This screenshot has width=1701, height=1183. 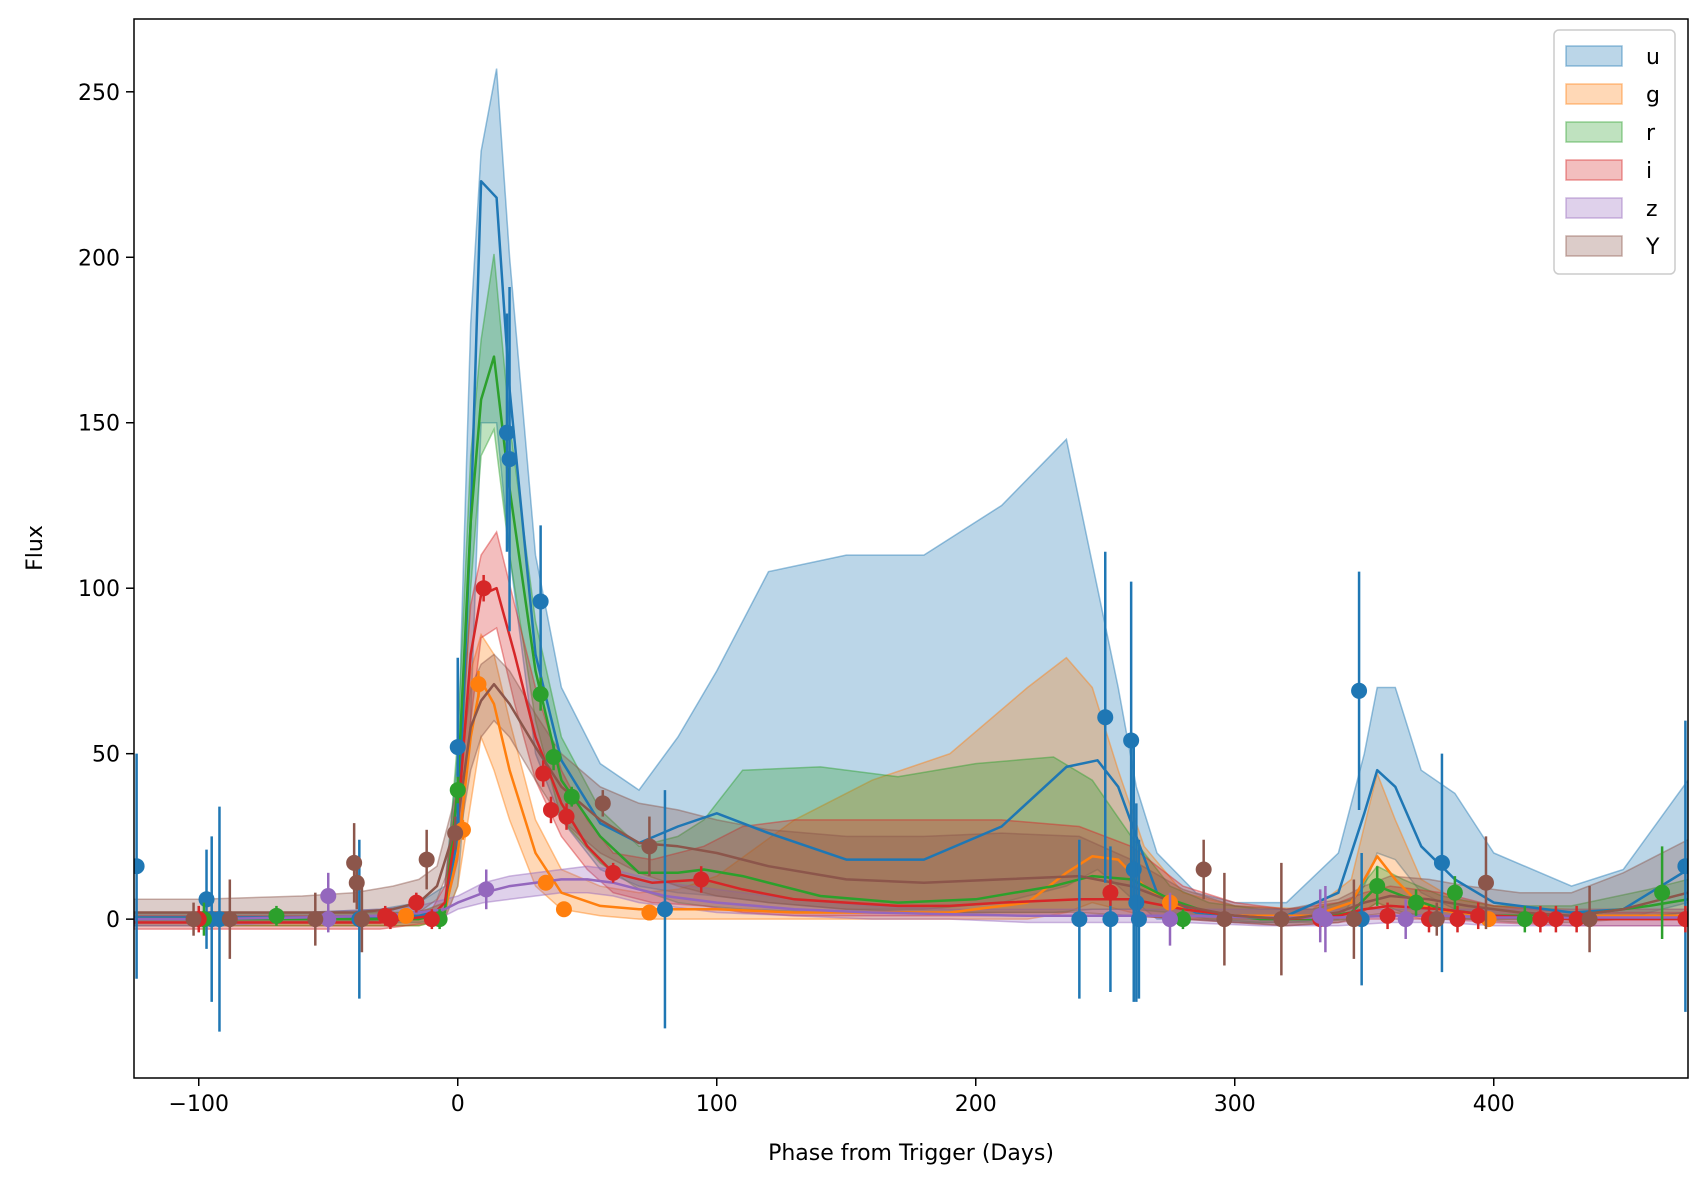 I want to click on x-tick-label: −100, so click(x=199, y=1104).